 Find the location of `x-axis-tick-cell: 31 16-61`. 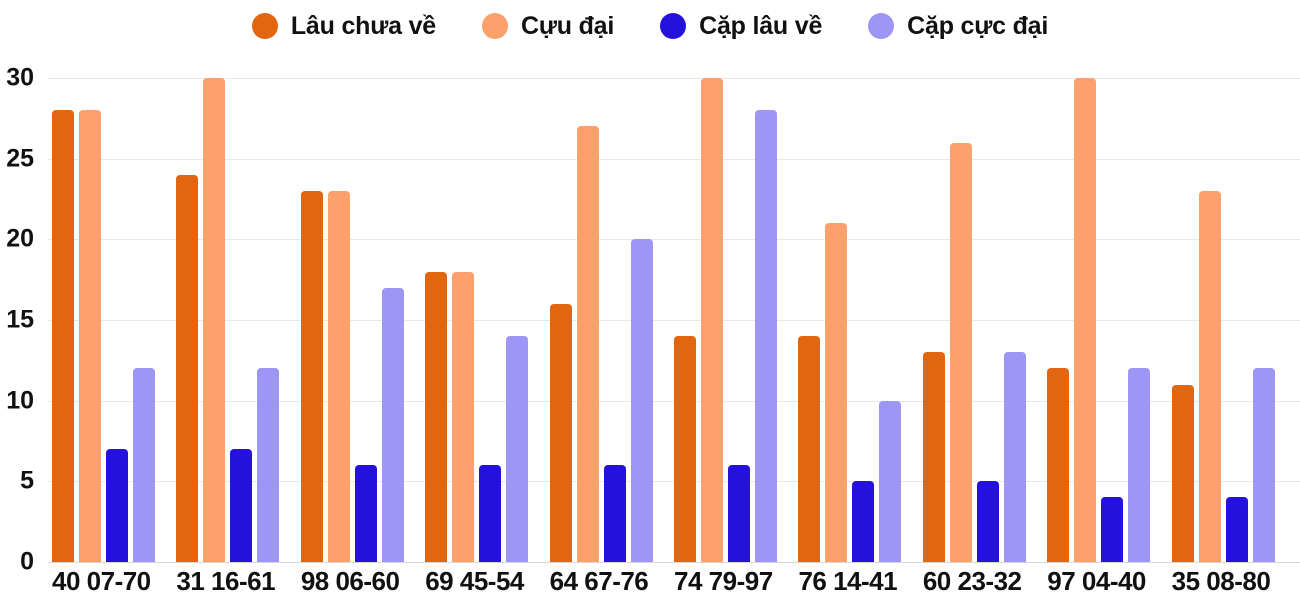

x-axis-tick-cell: 31 16-61 is located at coordinates (238, 581).